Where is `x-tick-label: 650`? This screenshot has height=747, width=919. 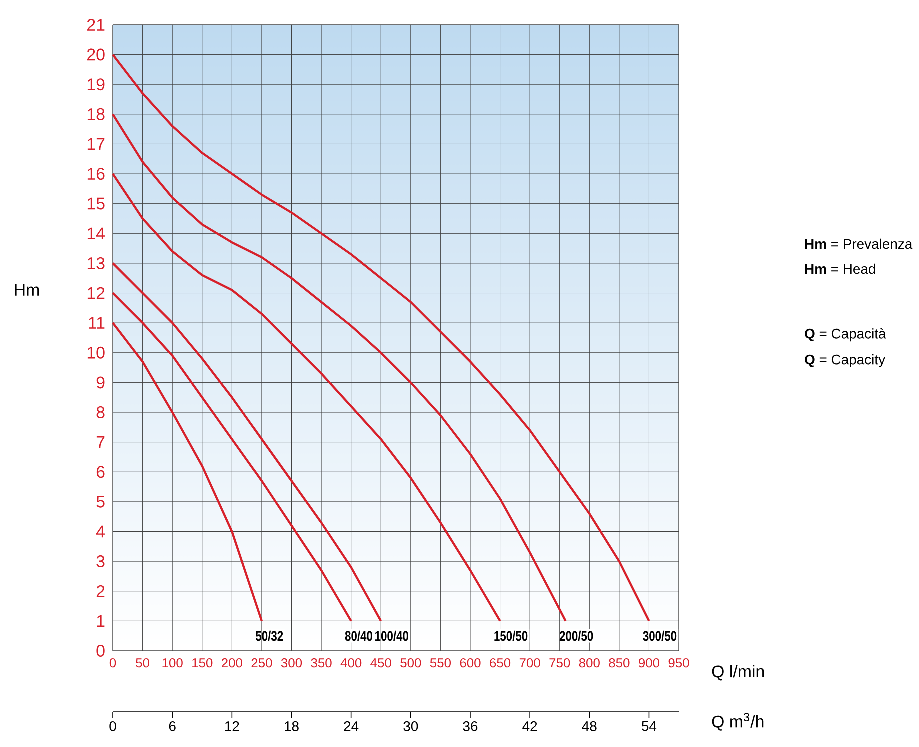 x-tick-label: 650 is located at coordinates (500, 663).